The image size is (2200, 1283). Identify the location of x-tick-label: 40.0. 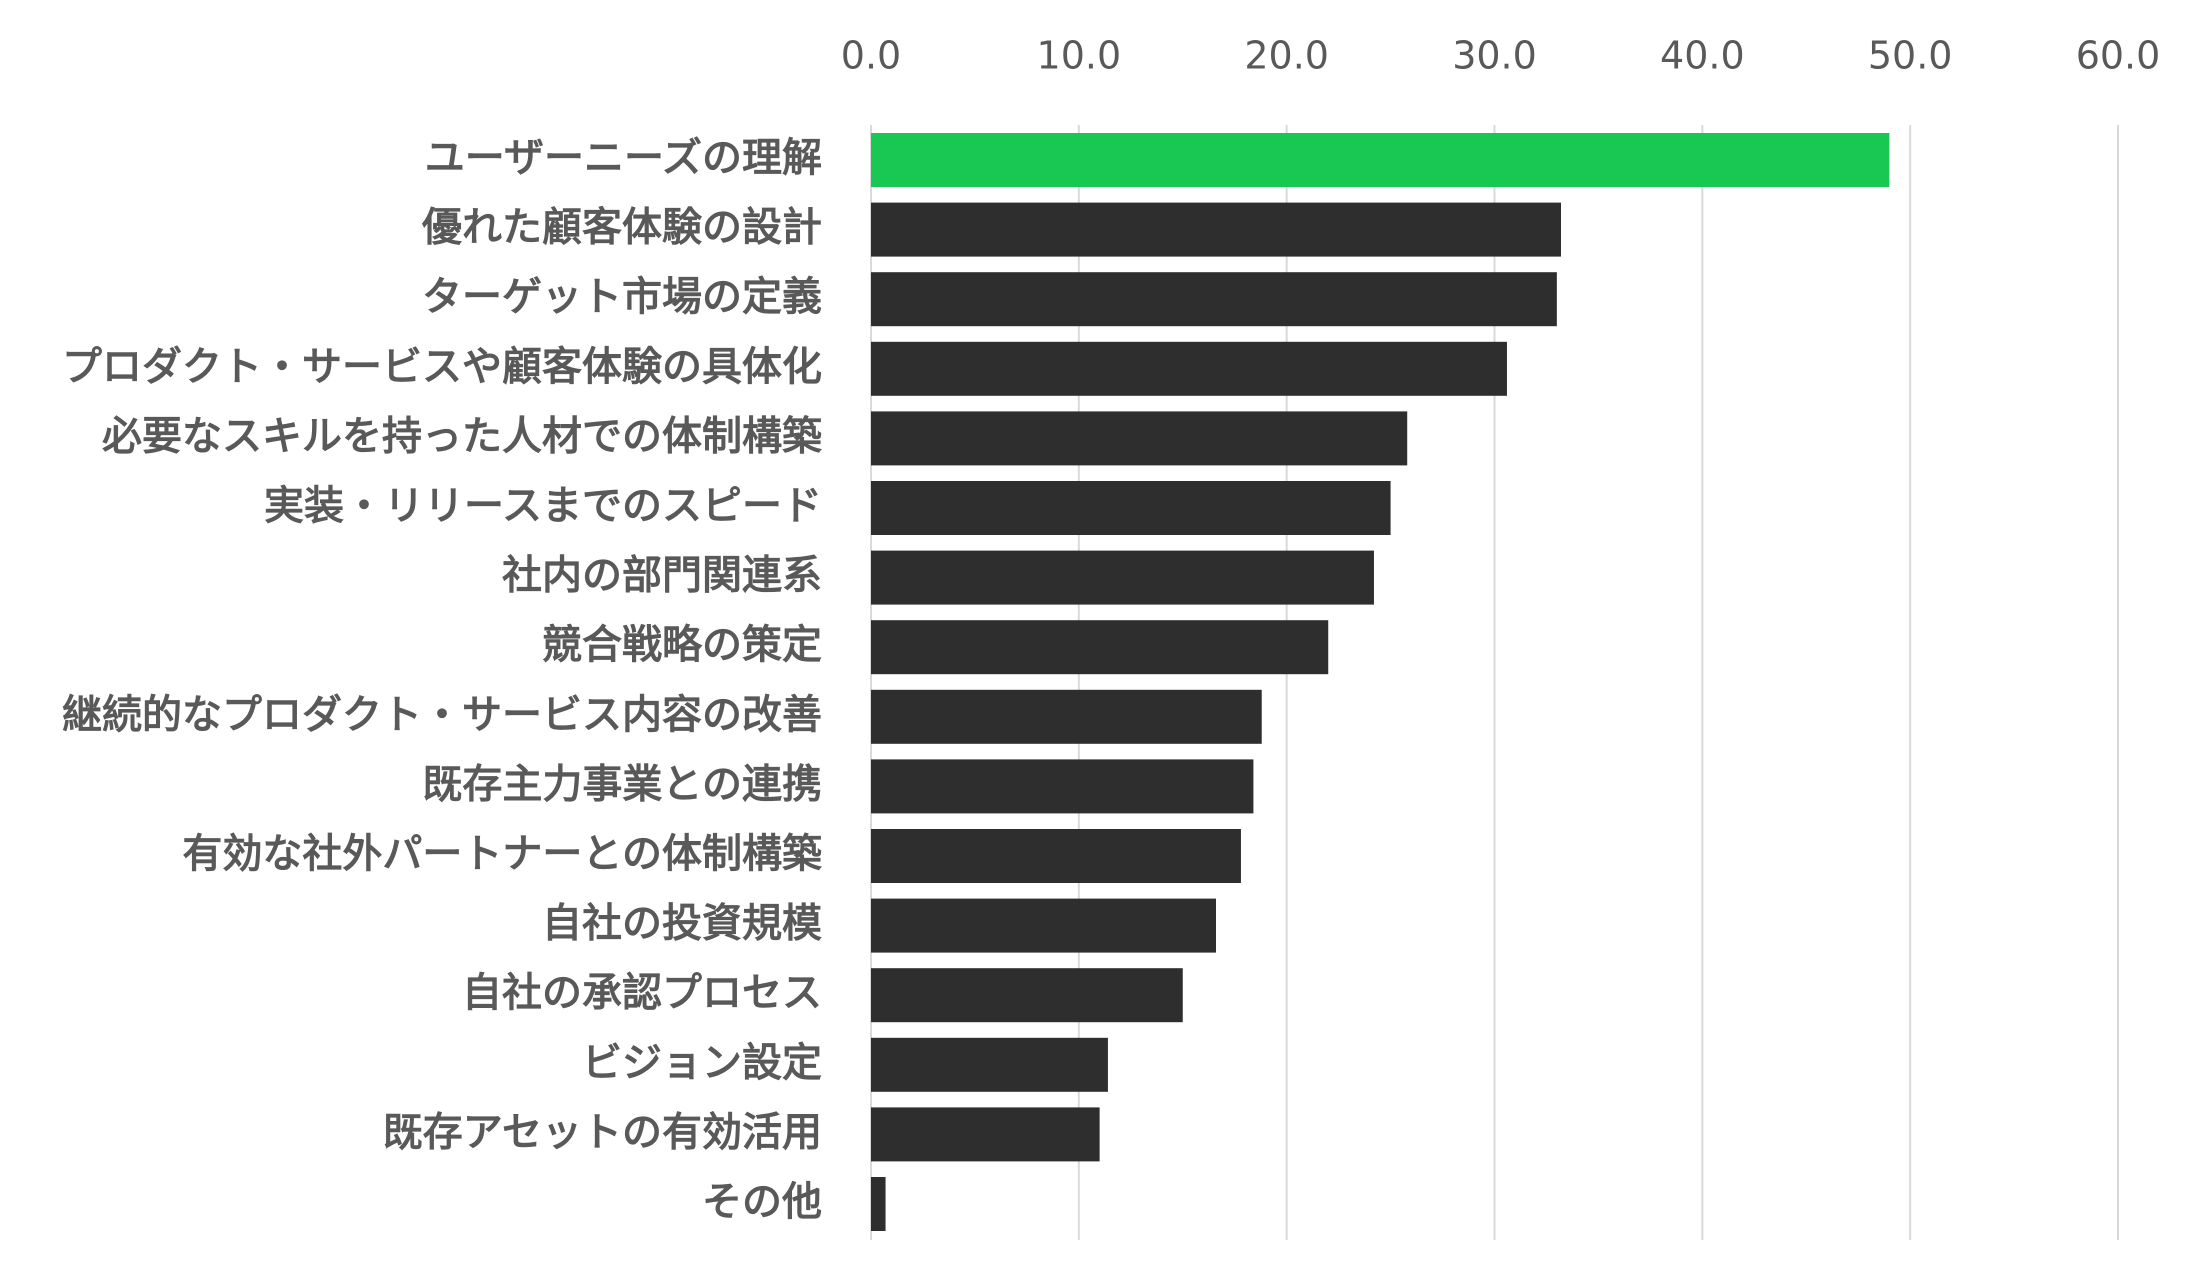
(1702, 56).